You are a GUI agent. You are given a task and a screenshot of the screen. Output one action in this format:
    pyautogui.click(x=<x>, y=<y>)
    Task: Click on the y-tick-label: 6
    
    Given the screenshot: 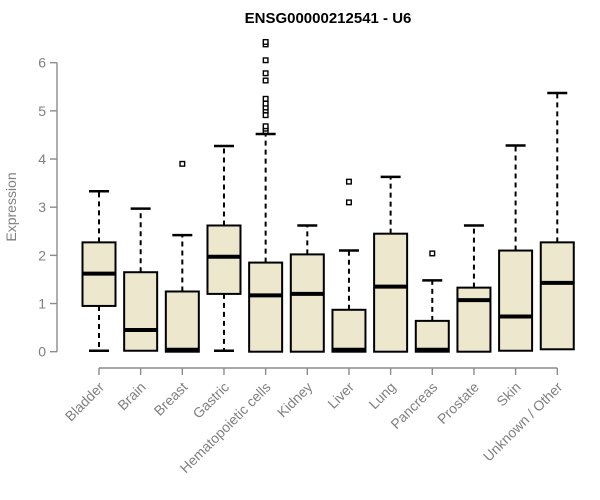 What is the action you would take?
    pyautogui.click(x=42, y=63)
    